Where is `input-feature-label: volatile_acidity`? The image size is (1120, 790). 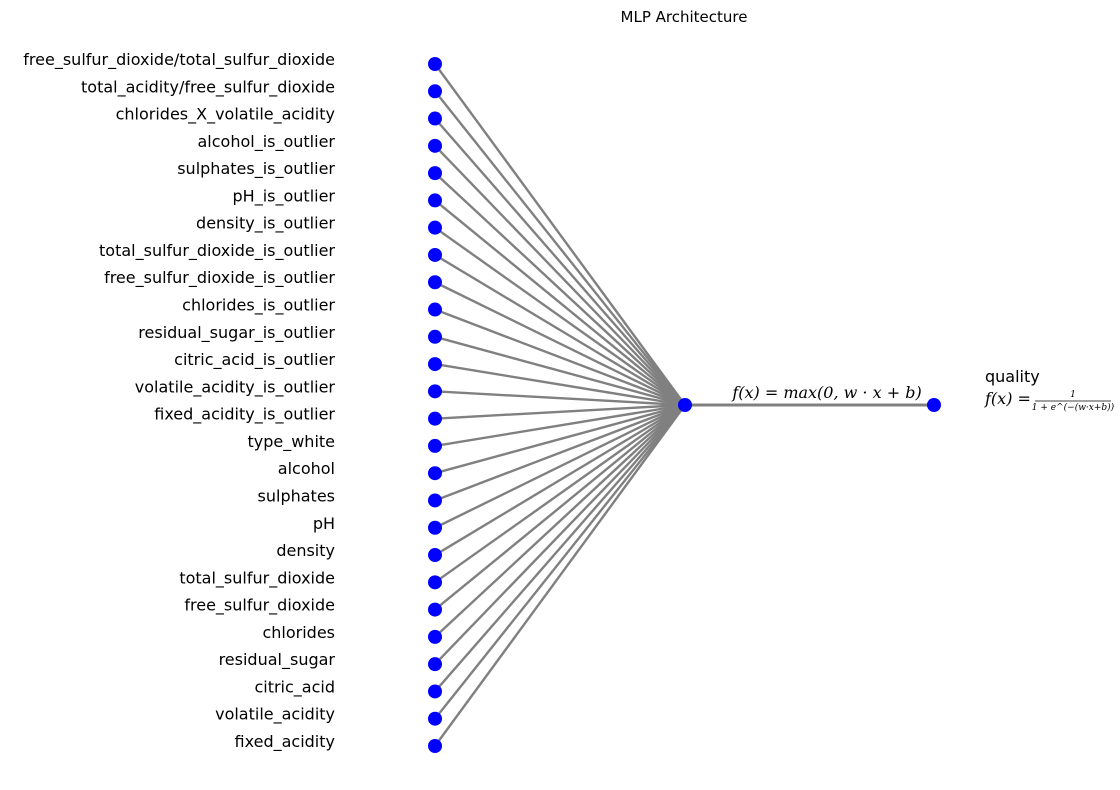 input-feature-label: volatile_acidity is located at coordinates (275, 715).